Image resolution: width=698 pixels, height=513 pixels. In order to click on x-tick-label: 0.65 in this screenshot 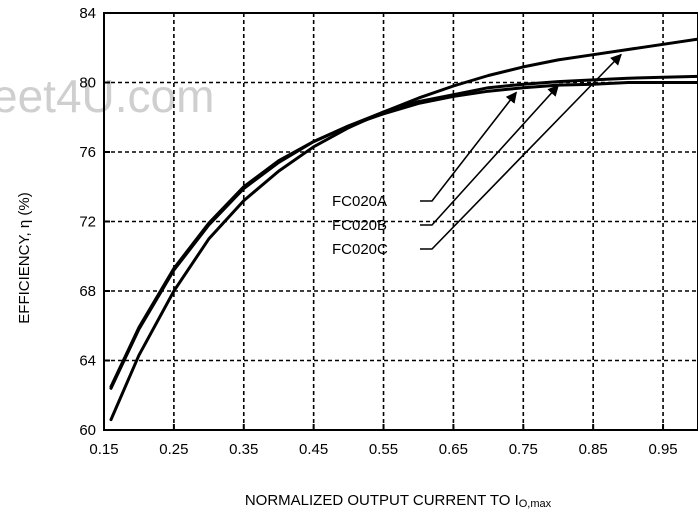, I will do `click(453, 449)`.